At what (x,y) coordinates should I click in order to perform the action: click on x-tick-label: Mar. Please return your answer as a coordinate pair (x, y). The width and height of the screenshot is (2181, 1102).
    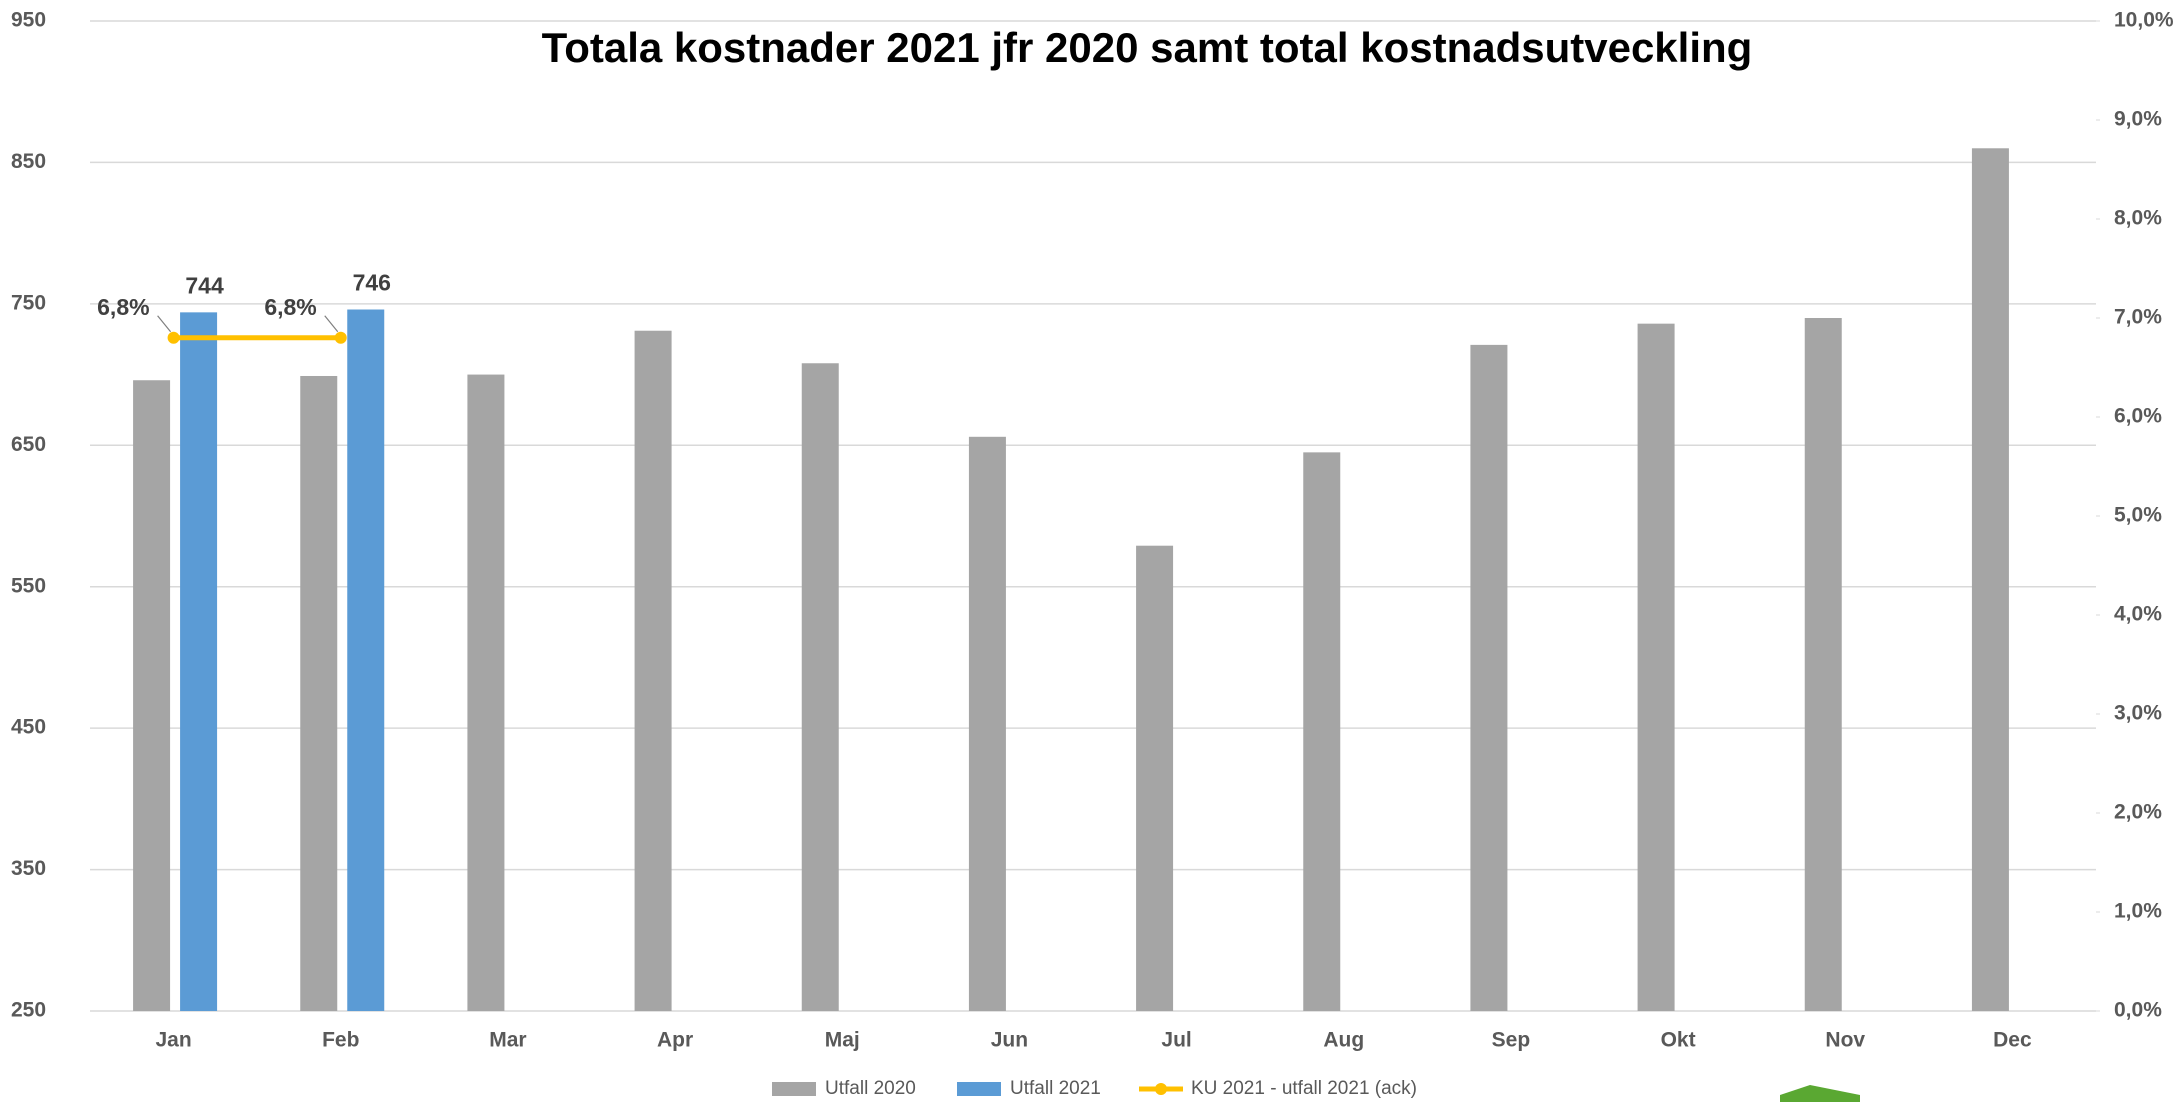
    Looking at the image, I should click on (507, 1040).